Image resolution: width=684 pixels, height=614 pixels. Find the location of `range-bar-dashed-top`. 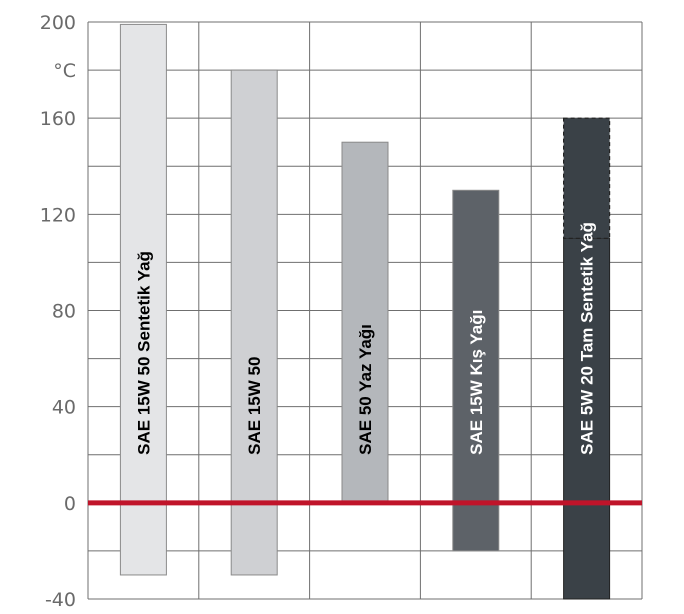

range-bar-dashed-top is located at coordinates (586, 178).